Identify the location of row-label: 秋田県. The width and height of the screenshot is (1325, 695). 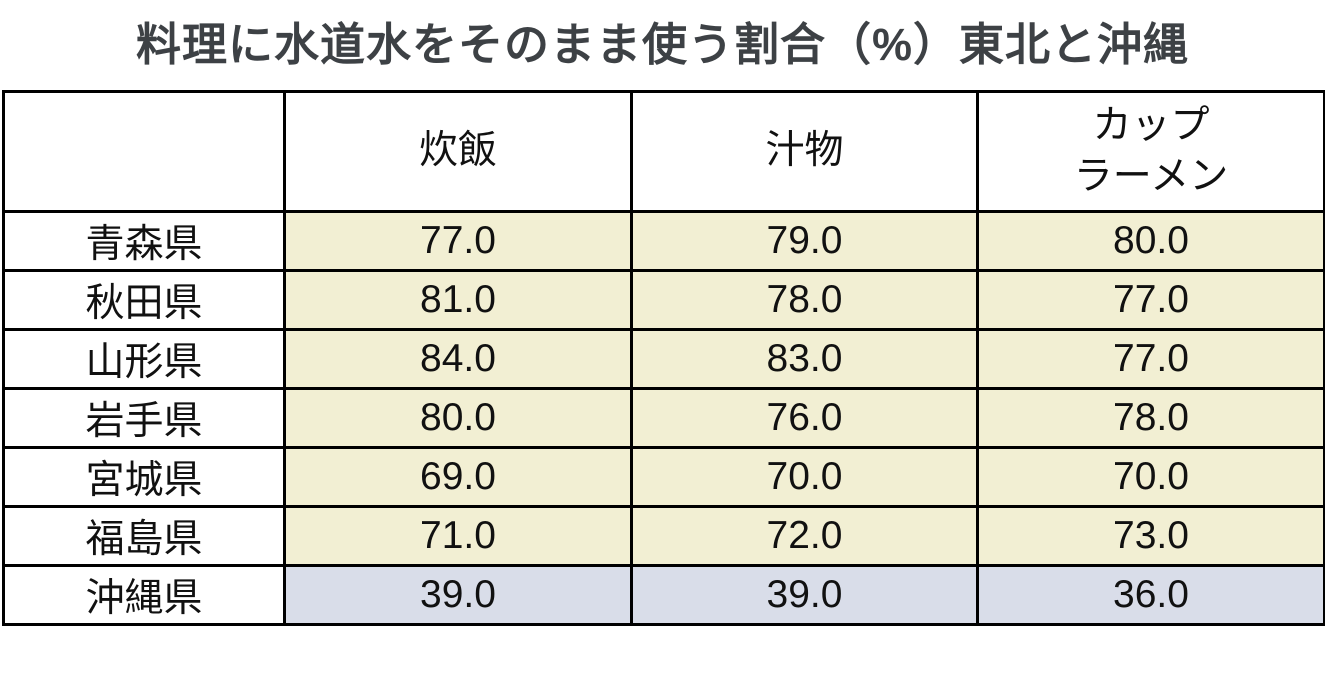
(144, 300).